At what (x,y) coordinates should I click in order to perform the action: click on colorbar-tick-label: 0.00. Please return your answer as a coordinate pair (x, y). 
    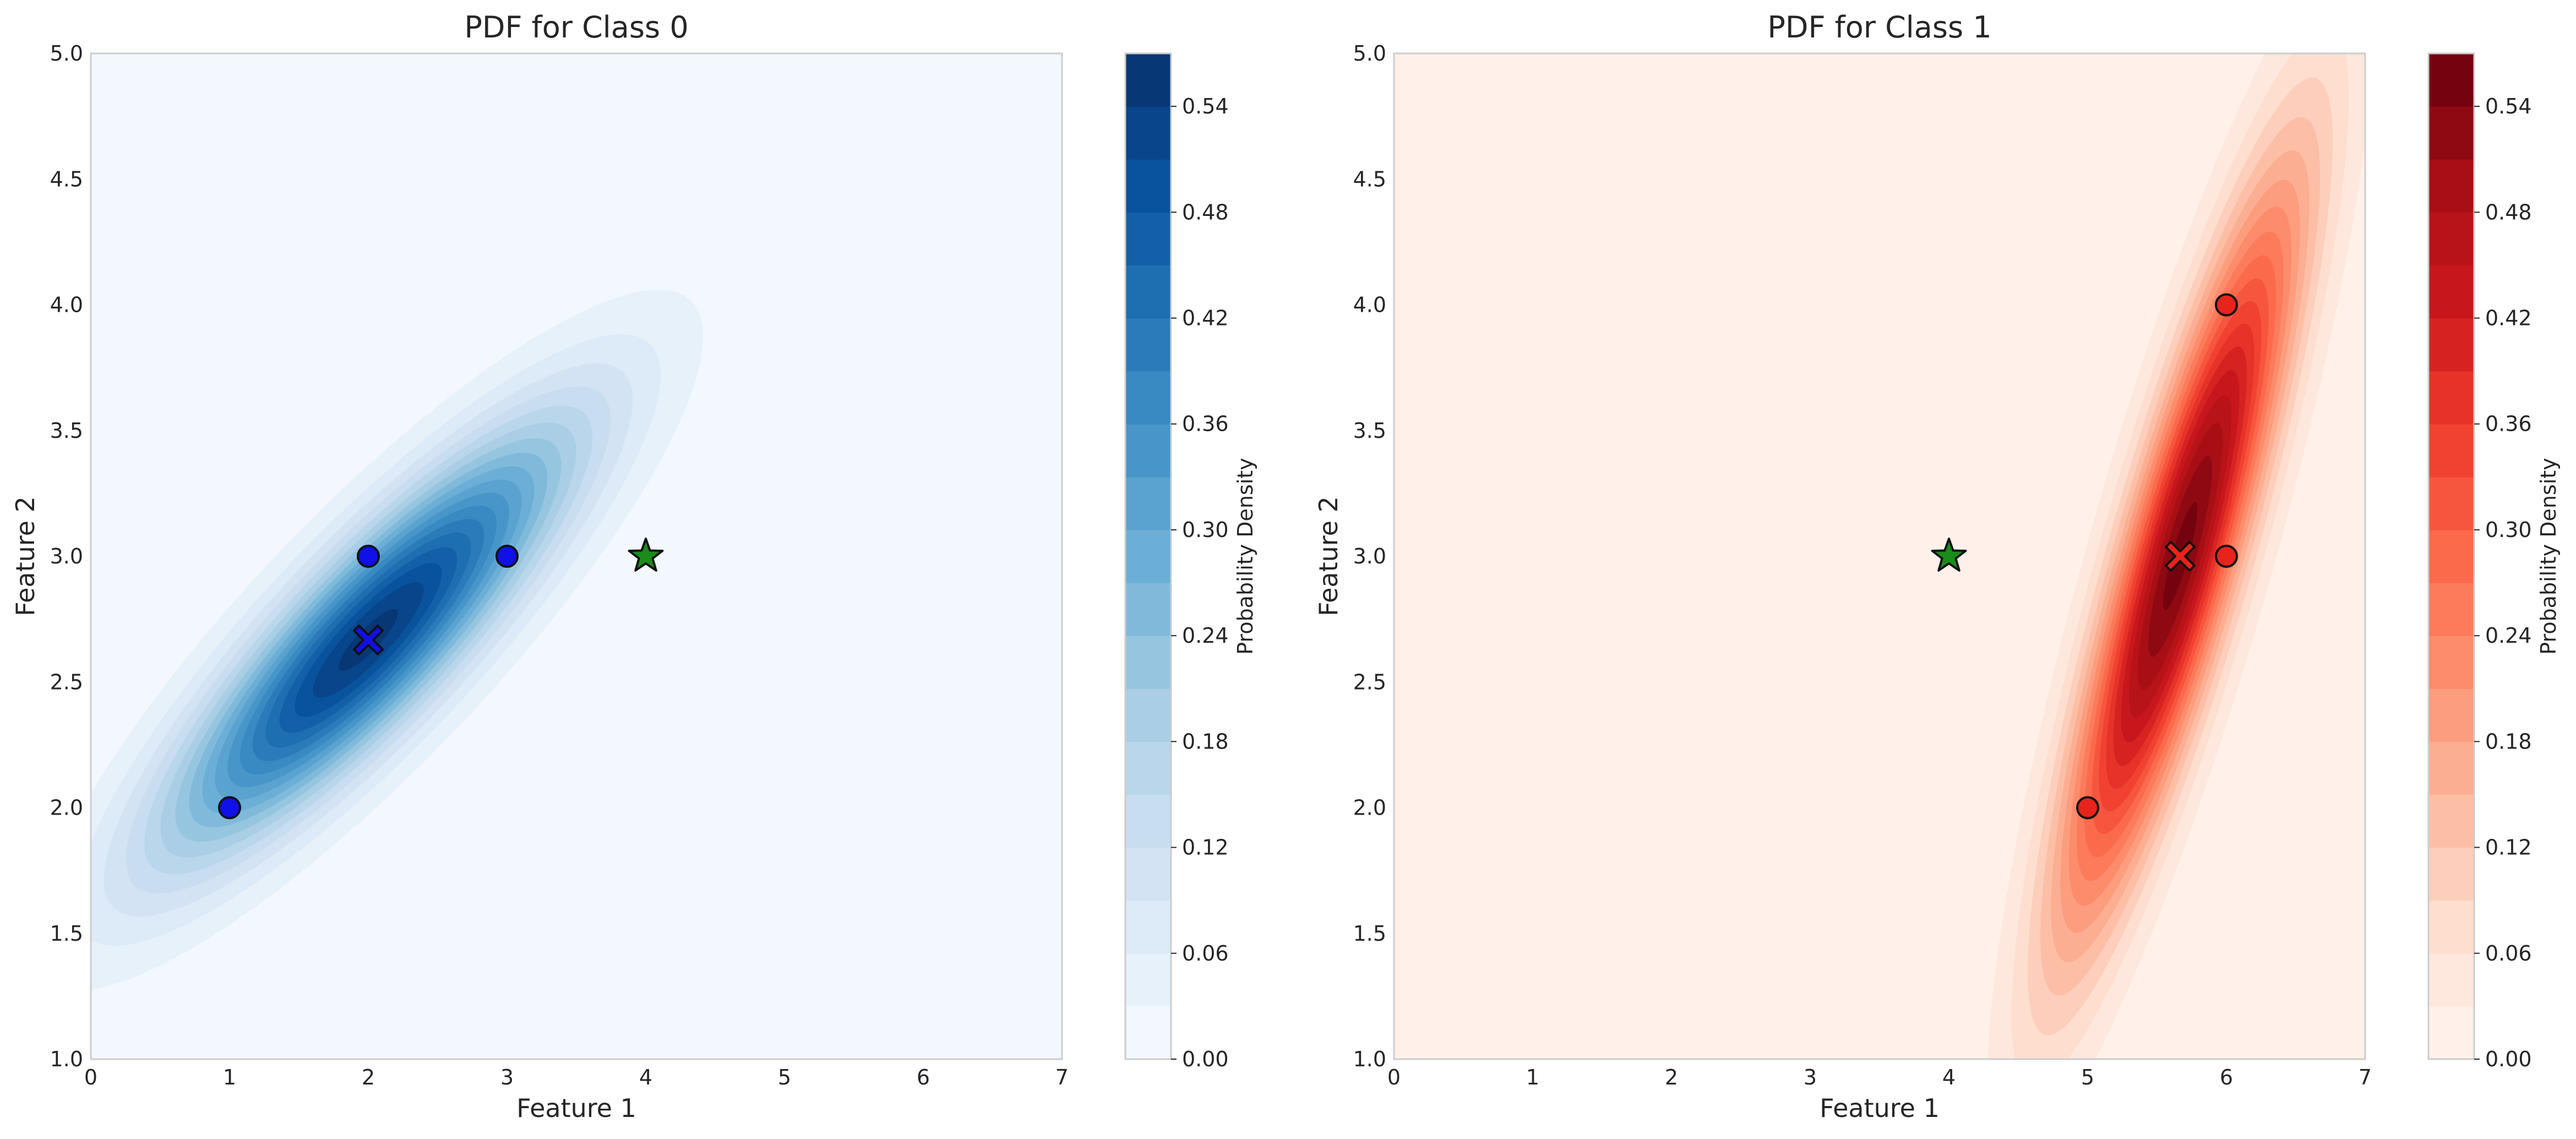
    Looking at the image, I should click on (1205, 1059).